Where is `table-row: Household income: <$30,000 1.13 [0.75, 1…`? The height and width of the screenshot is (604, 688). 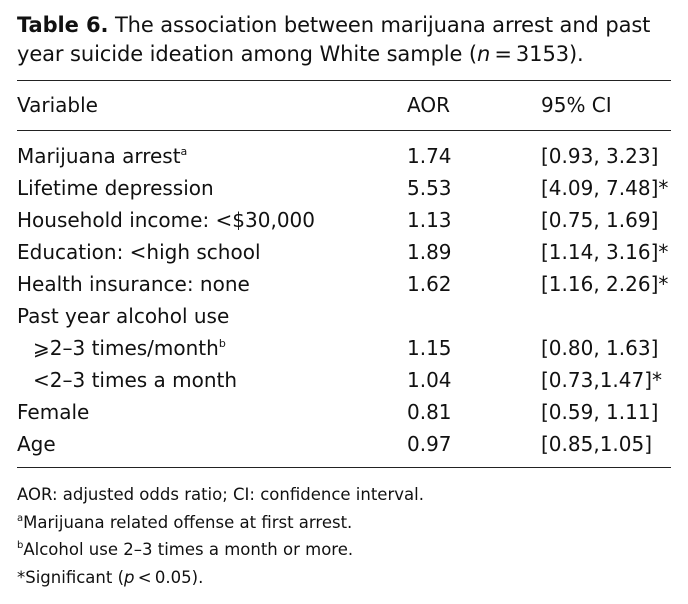 table-row: Household income: <$30,000 1.13 [0.75, 1… is located at coordinates (344, 220).